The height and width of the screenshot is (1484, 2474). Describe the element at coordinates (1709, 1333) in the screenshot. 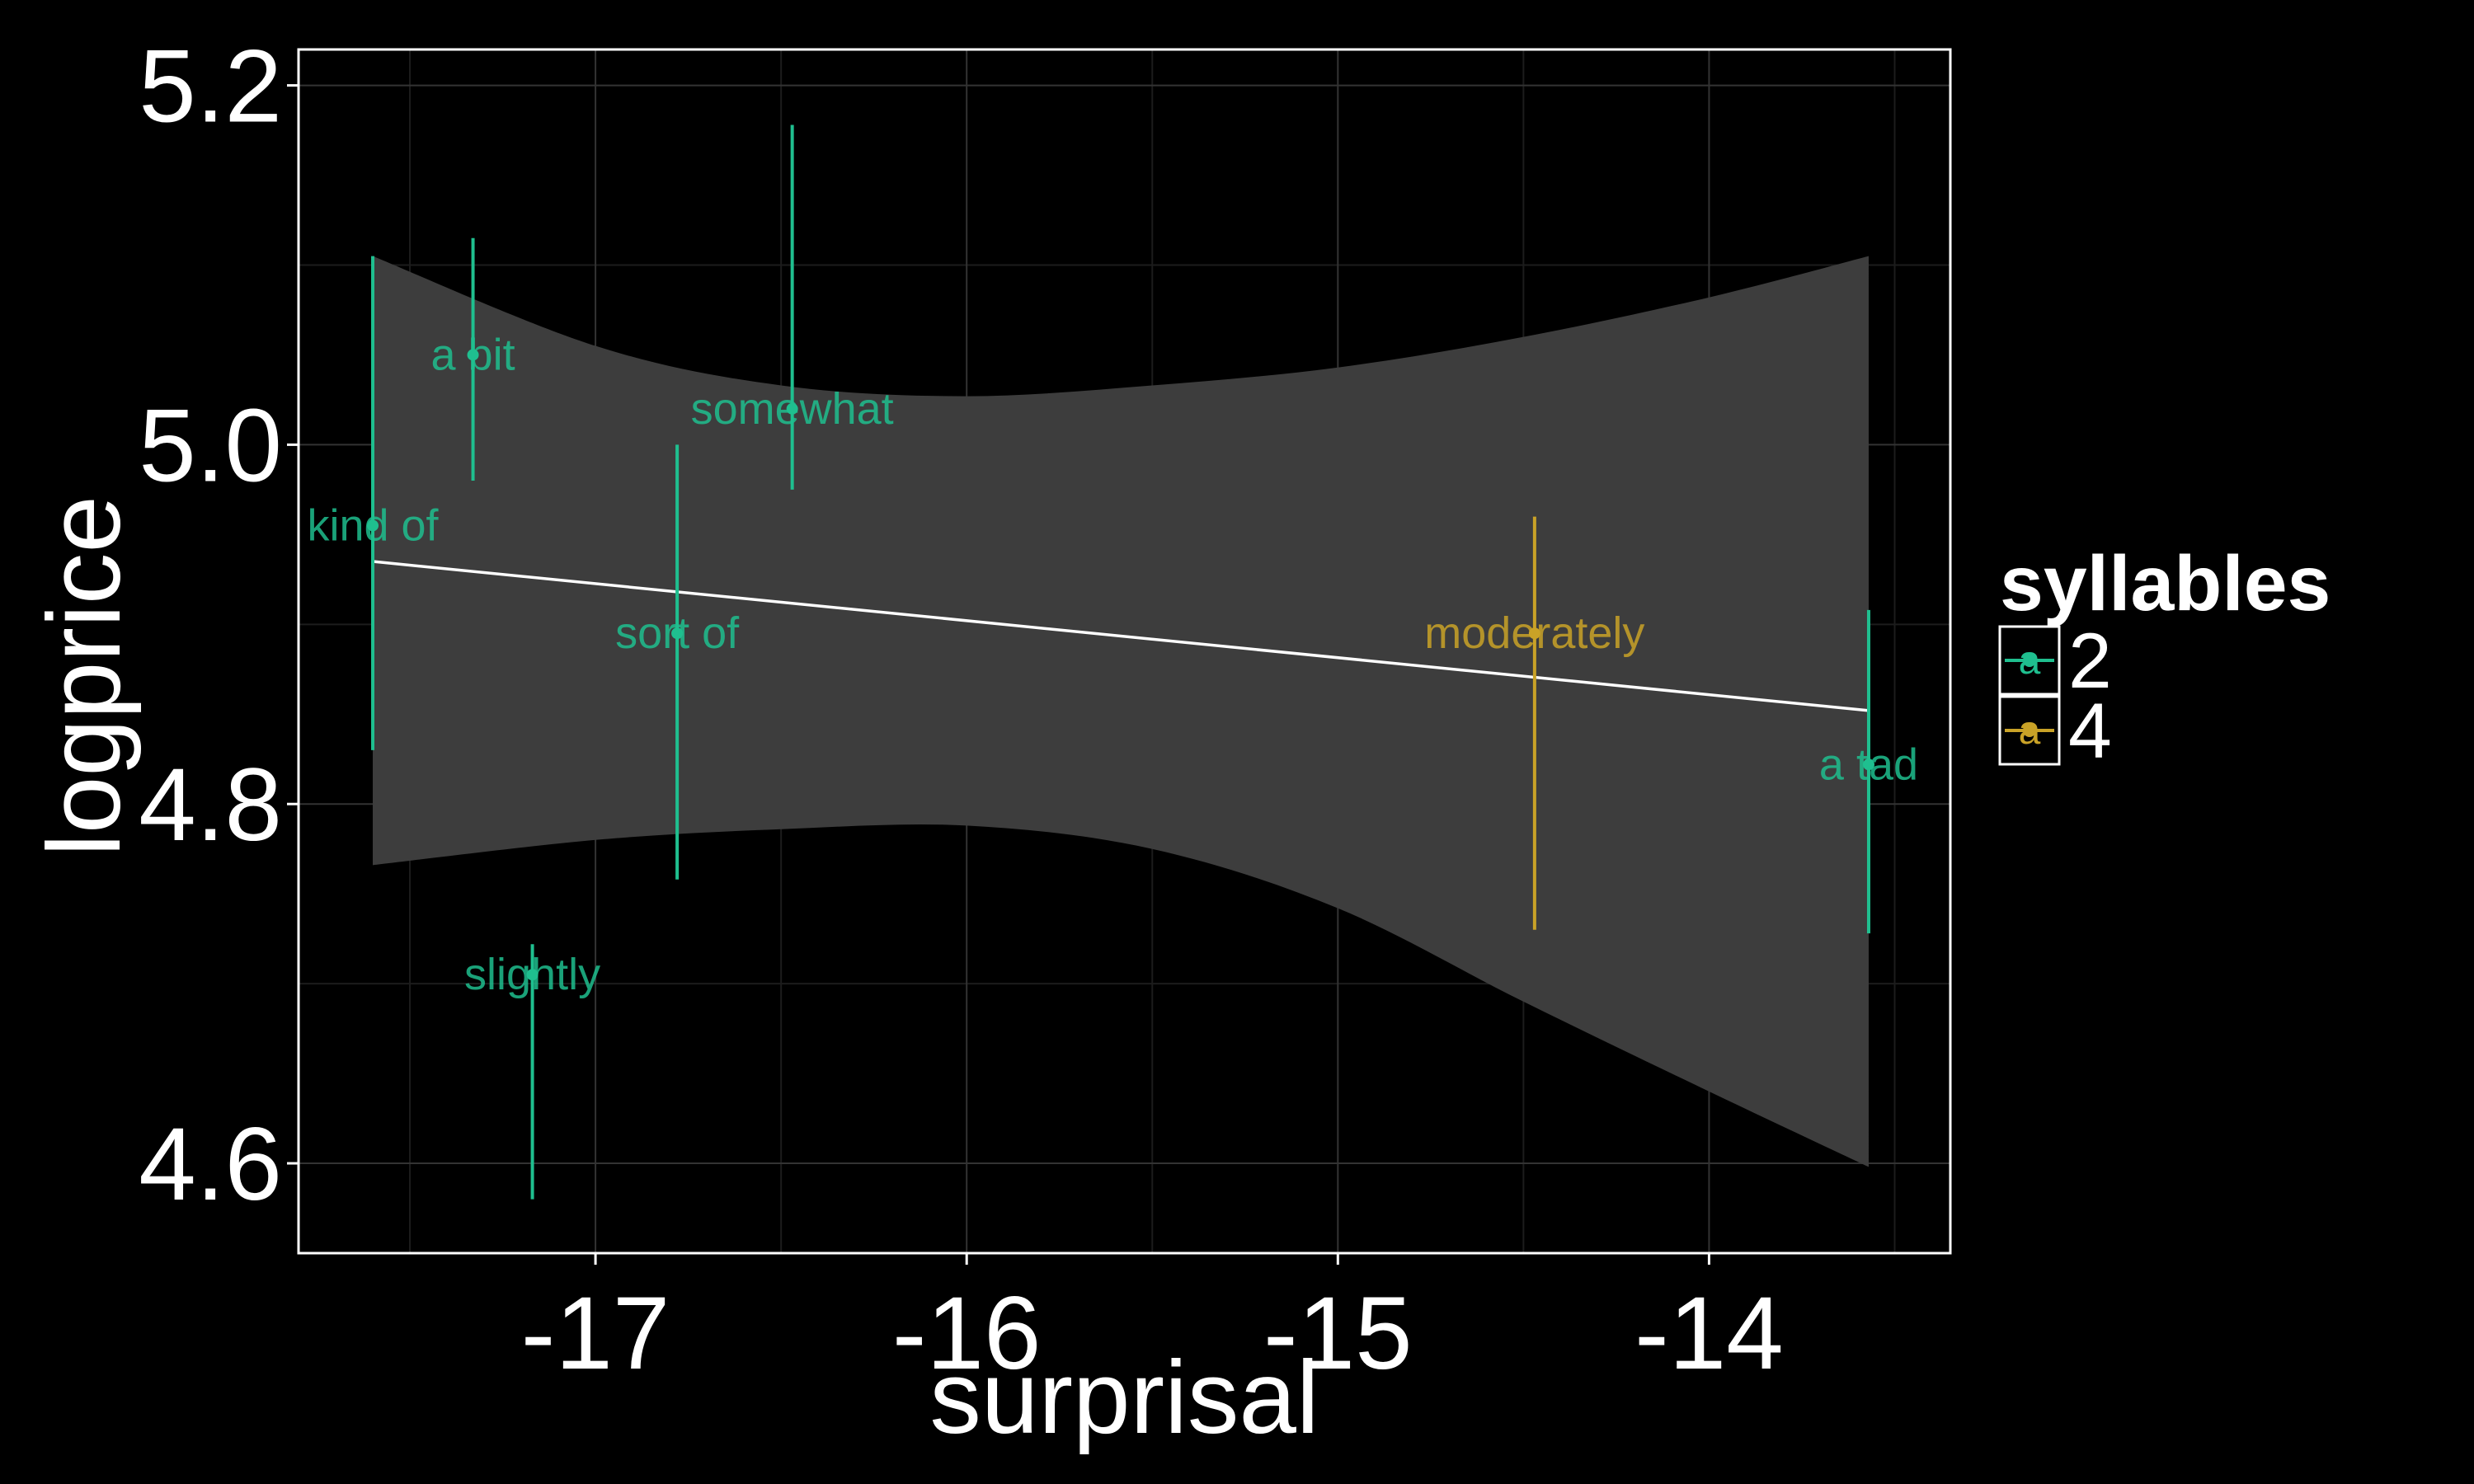

I see `x-tick-label: -14` at that location.